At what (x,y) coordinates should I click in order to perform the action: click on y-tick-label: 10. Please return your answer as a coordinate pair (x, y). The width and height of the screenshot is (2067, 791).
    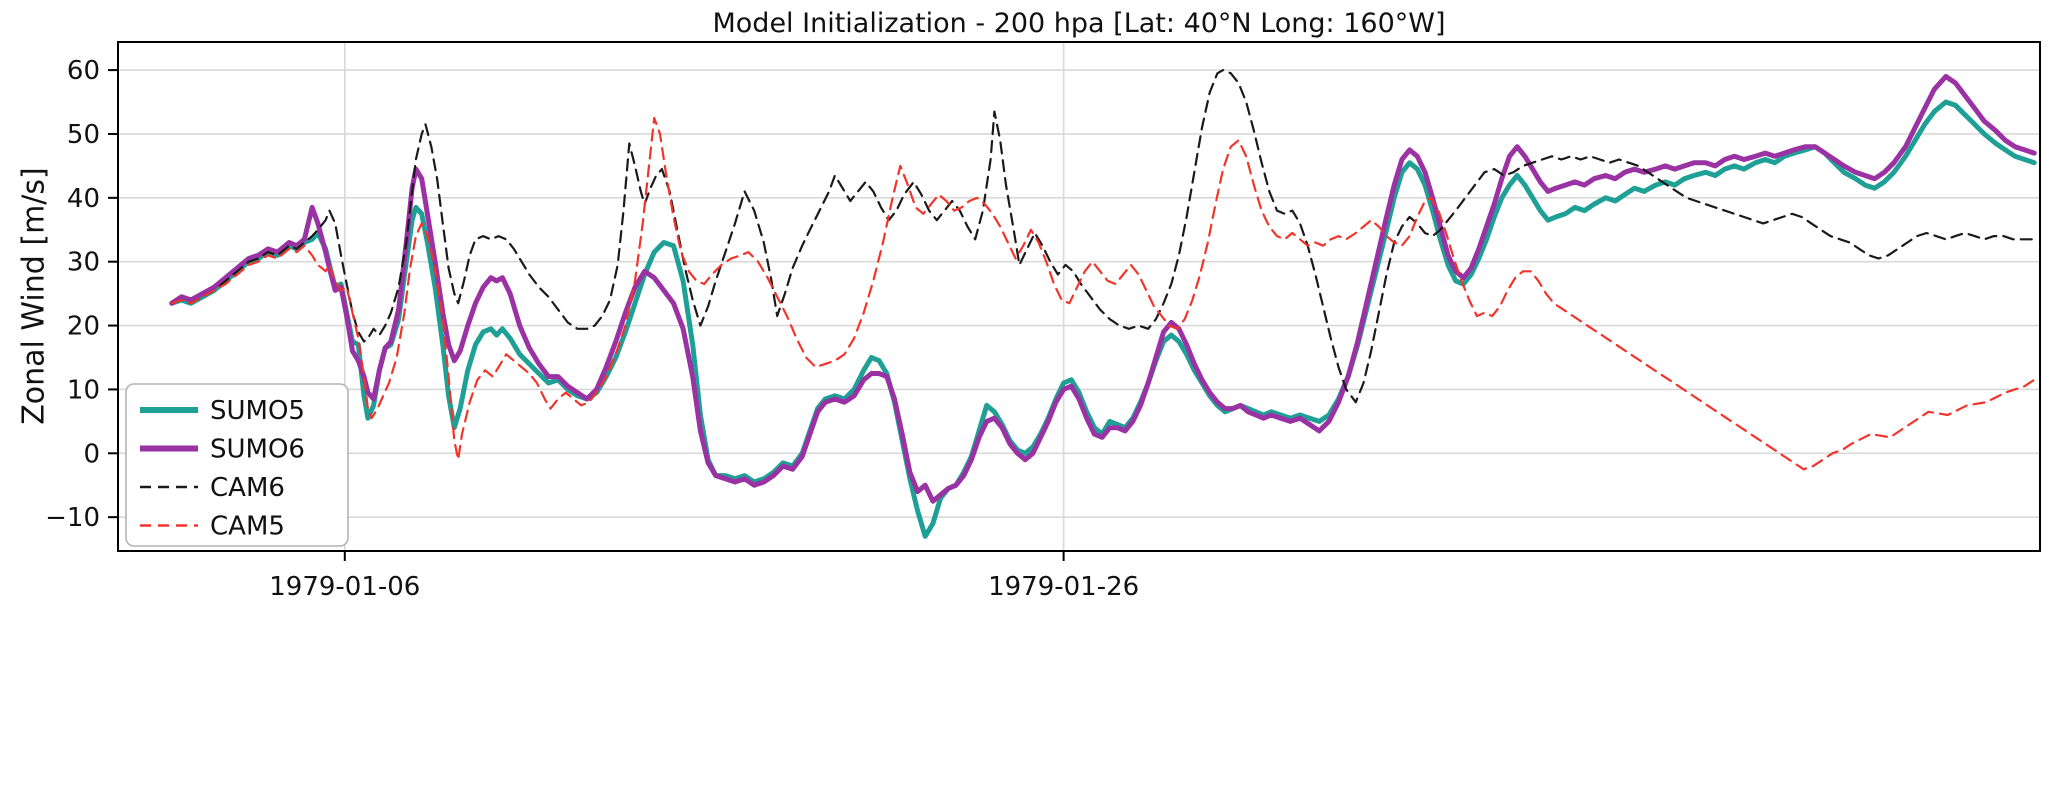
    Looking at the image, I should click on (83, 390).